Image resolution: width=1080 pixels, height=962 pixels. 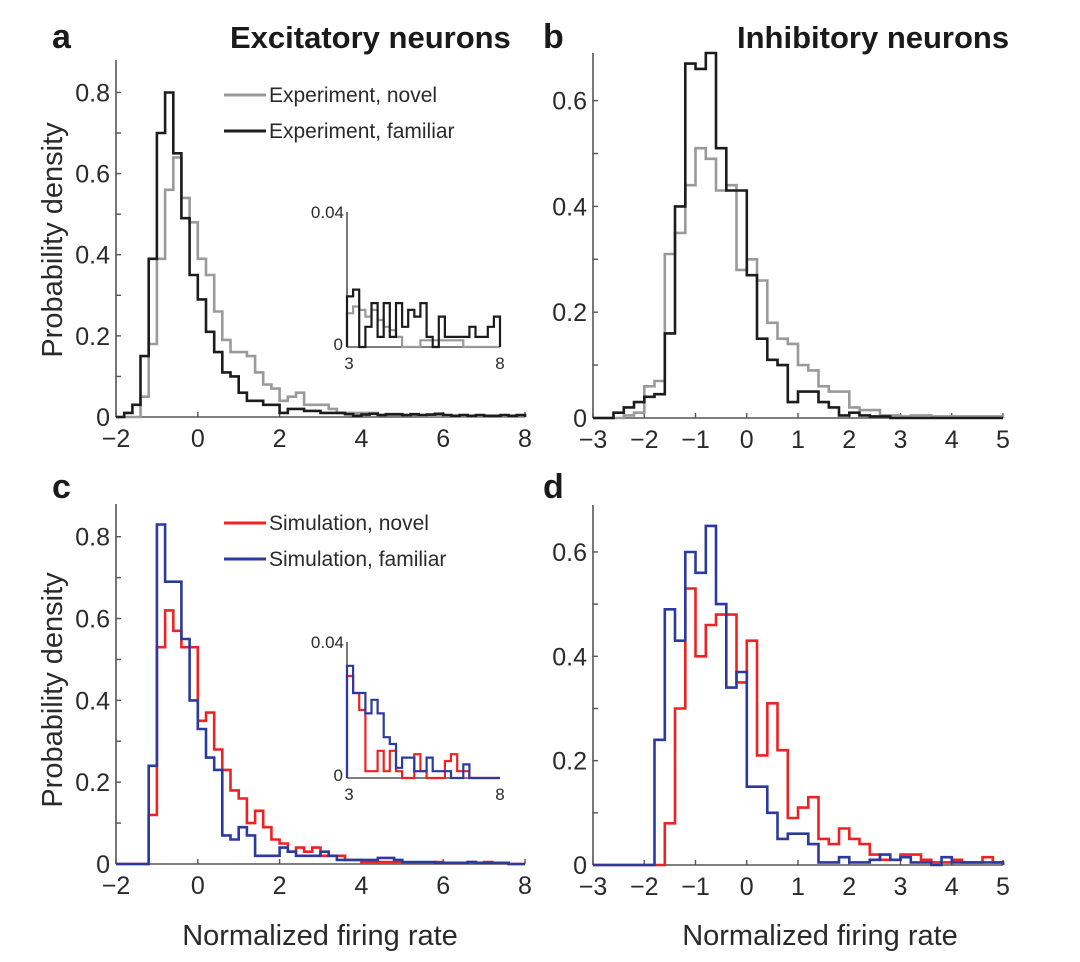 I want to click on inset-series-simulation-familiar, so click(x=422, y=722).